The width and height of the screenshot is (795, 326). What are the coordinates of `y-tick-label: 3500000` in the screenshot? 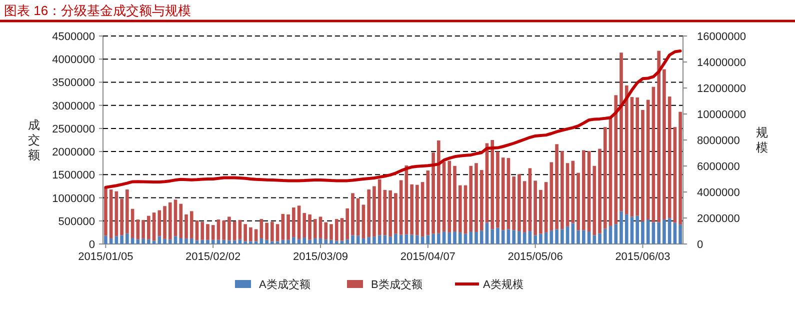 It's located at (73, 83).